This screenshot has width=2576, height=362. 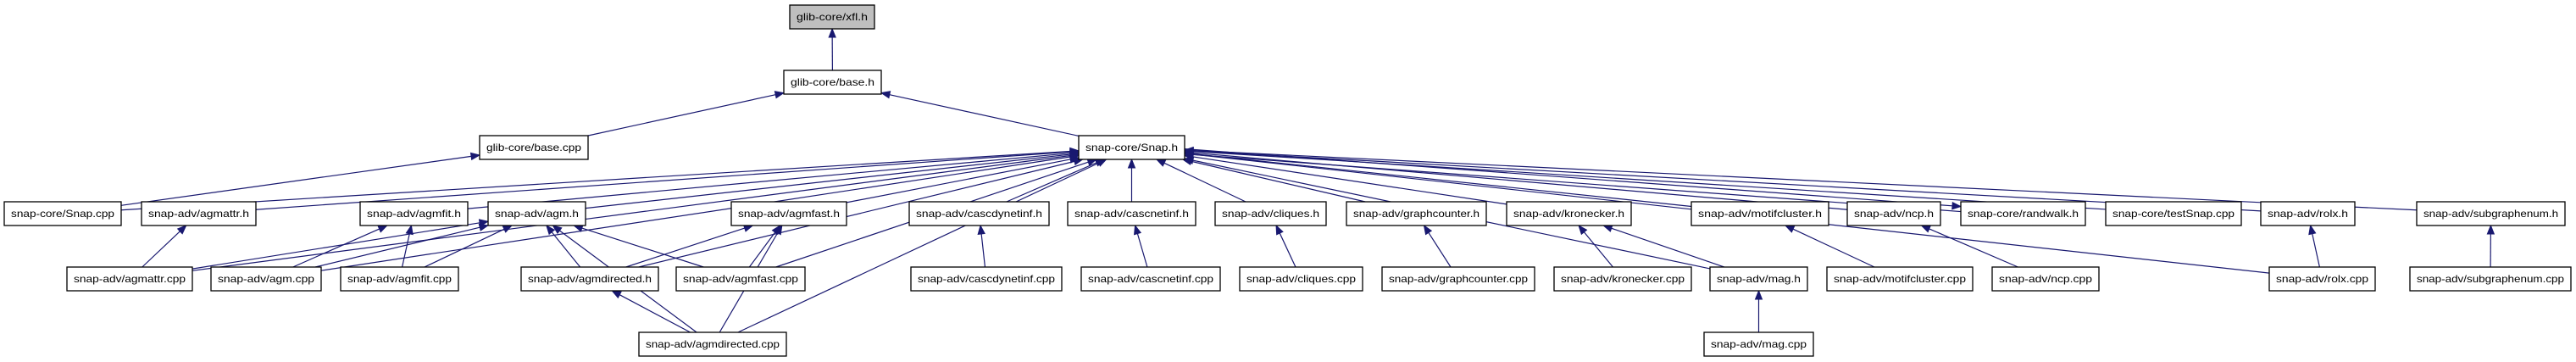 I want to click on node-label: snap-adv/subgraphenum.cpp, so click(x=2490, y=279).